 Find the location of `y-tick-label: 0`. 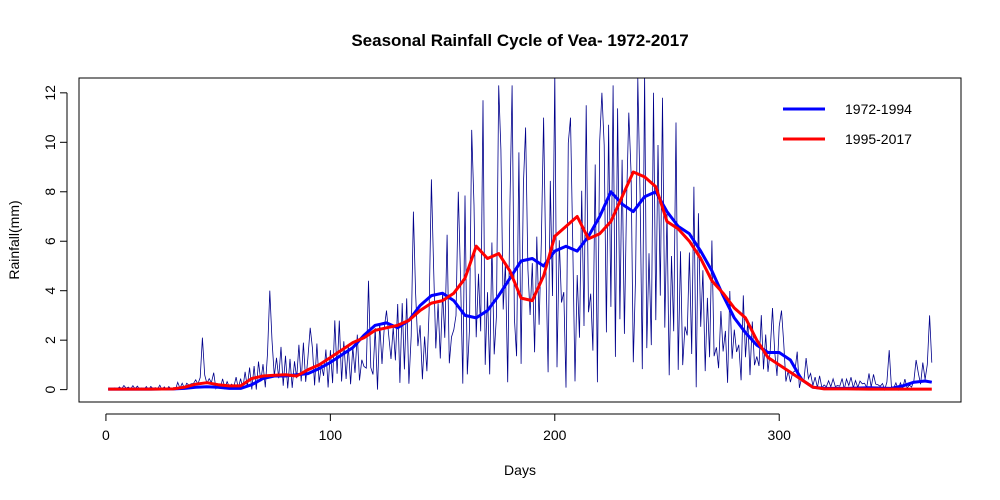

y-tick-label: 0 is located at coordinates (50, 390).